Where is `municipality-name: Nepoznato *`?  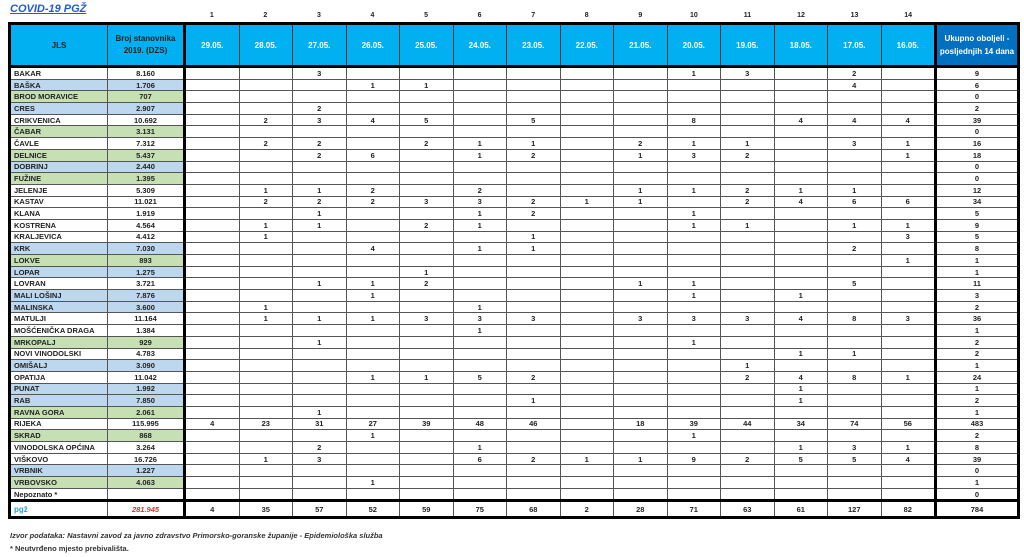 municipality-name: Nepoznato * is located at coordinates (58, 494).